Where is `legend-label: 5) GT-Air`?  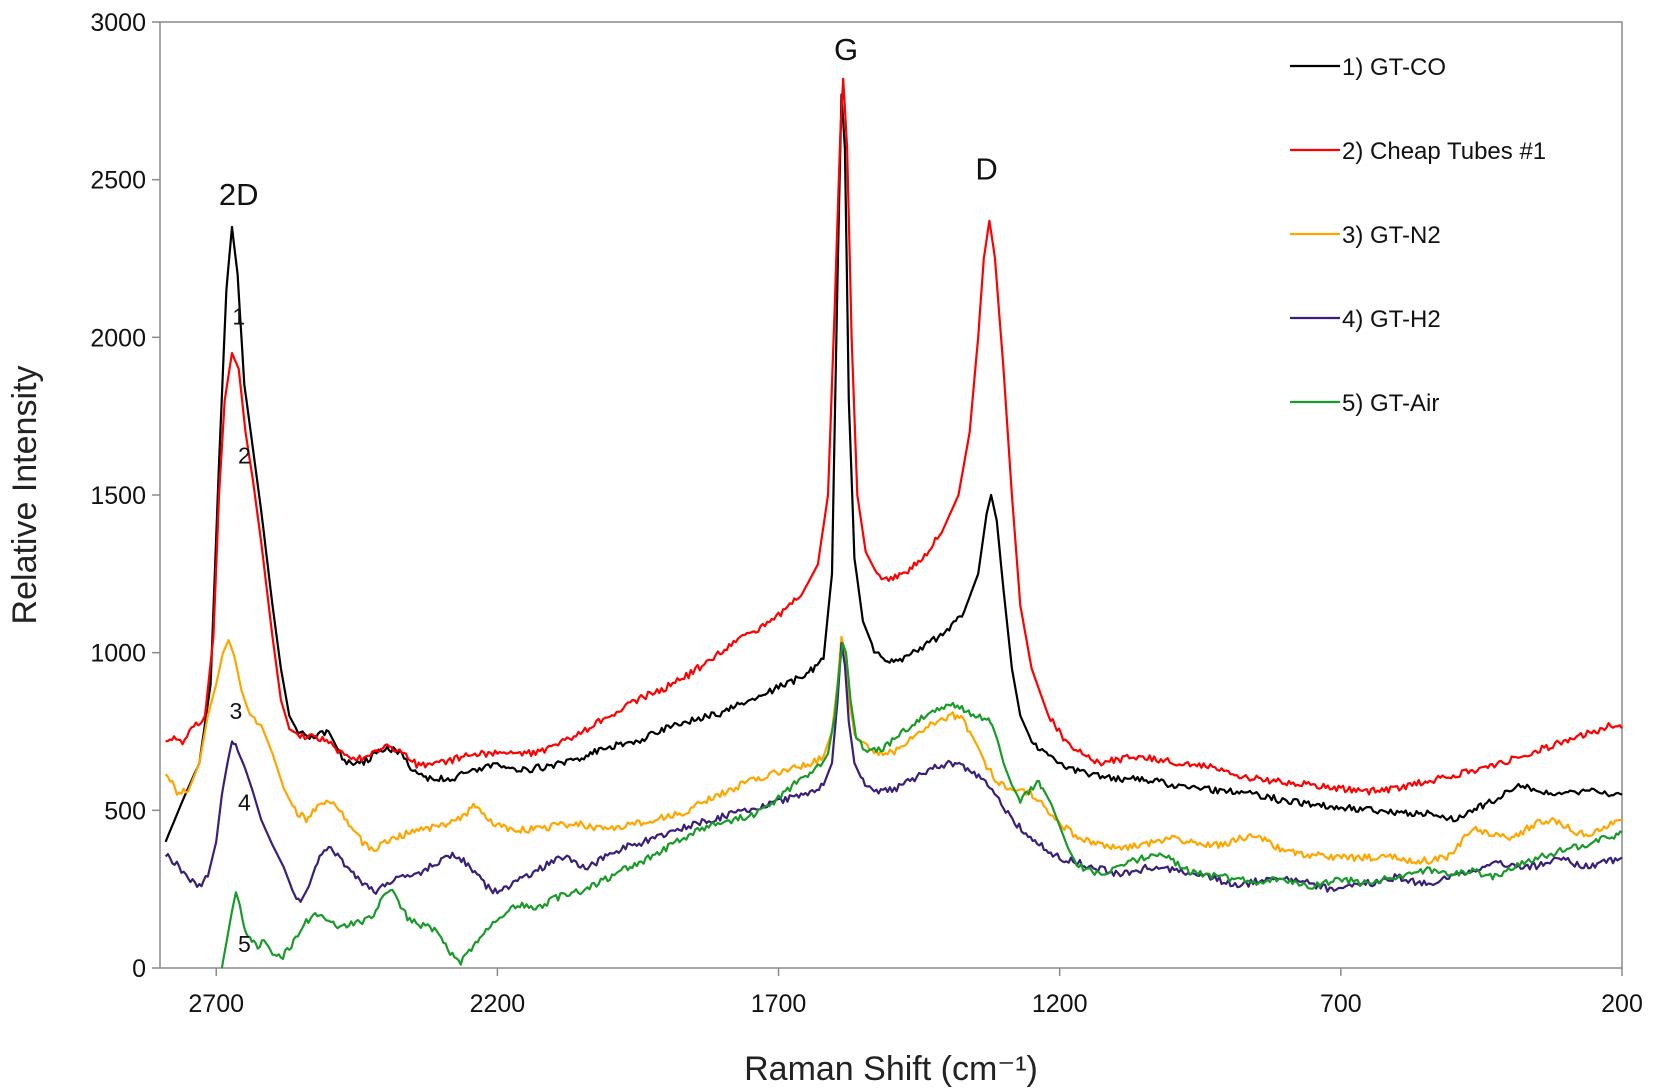
legend-label: 5) GT-Air is located at coordinates (1390, 403).